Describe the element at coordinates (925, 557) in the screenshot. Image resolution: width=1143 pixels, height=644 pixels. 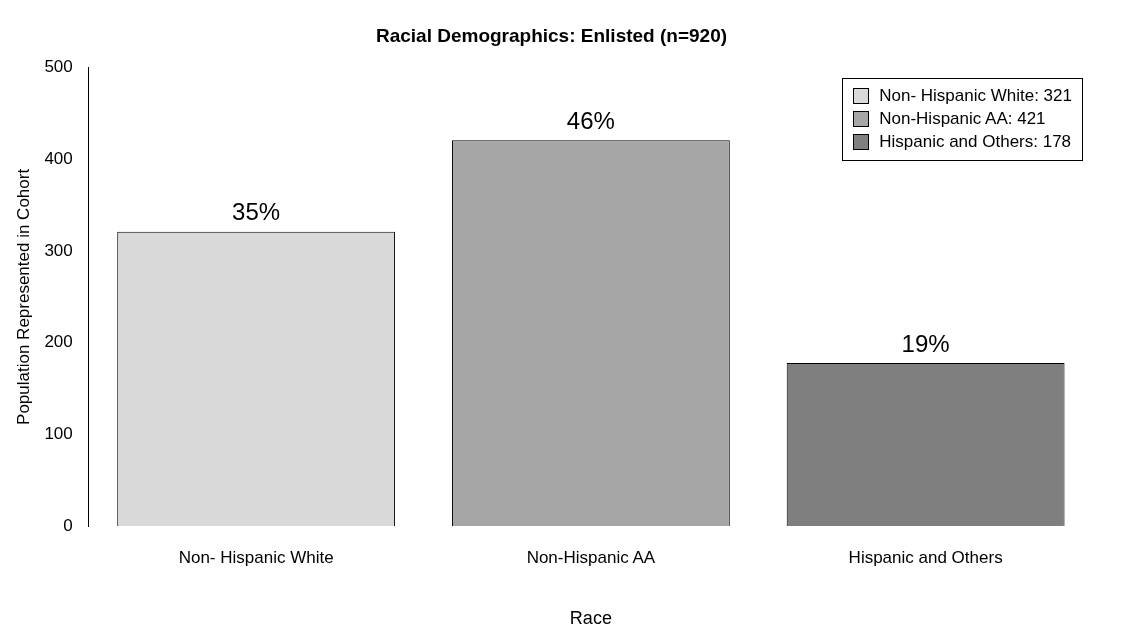
I see `x-tick-label: Hispanic and Others` at that location.